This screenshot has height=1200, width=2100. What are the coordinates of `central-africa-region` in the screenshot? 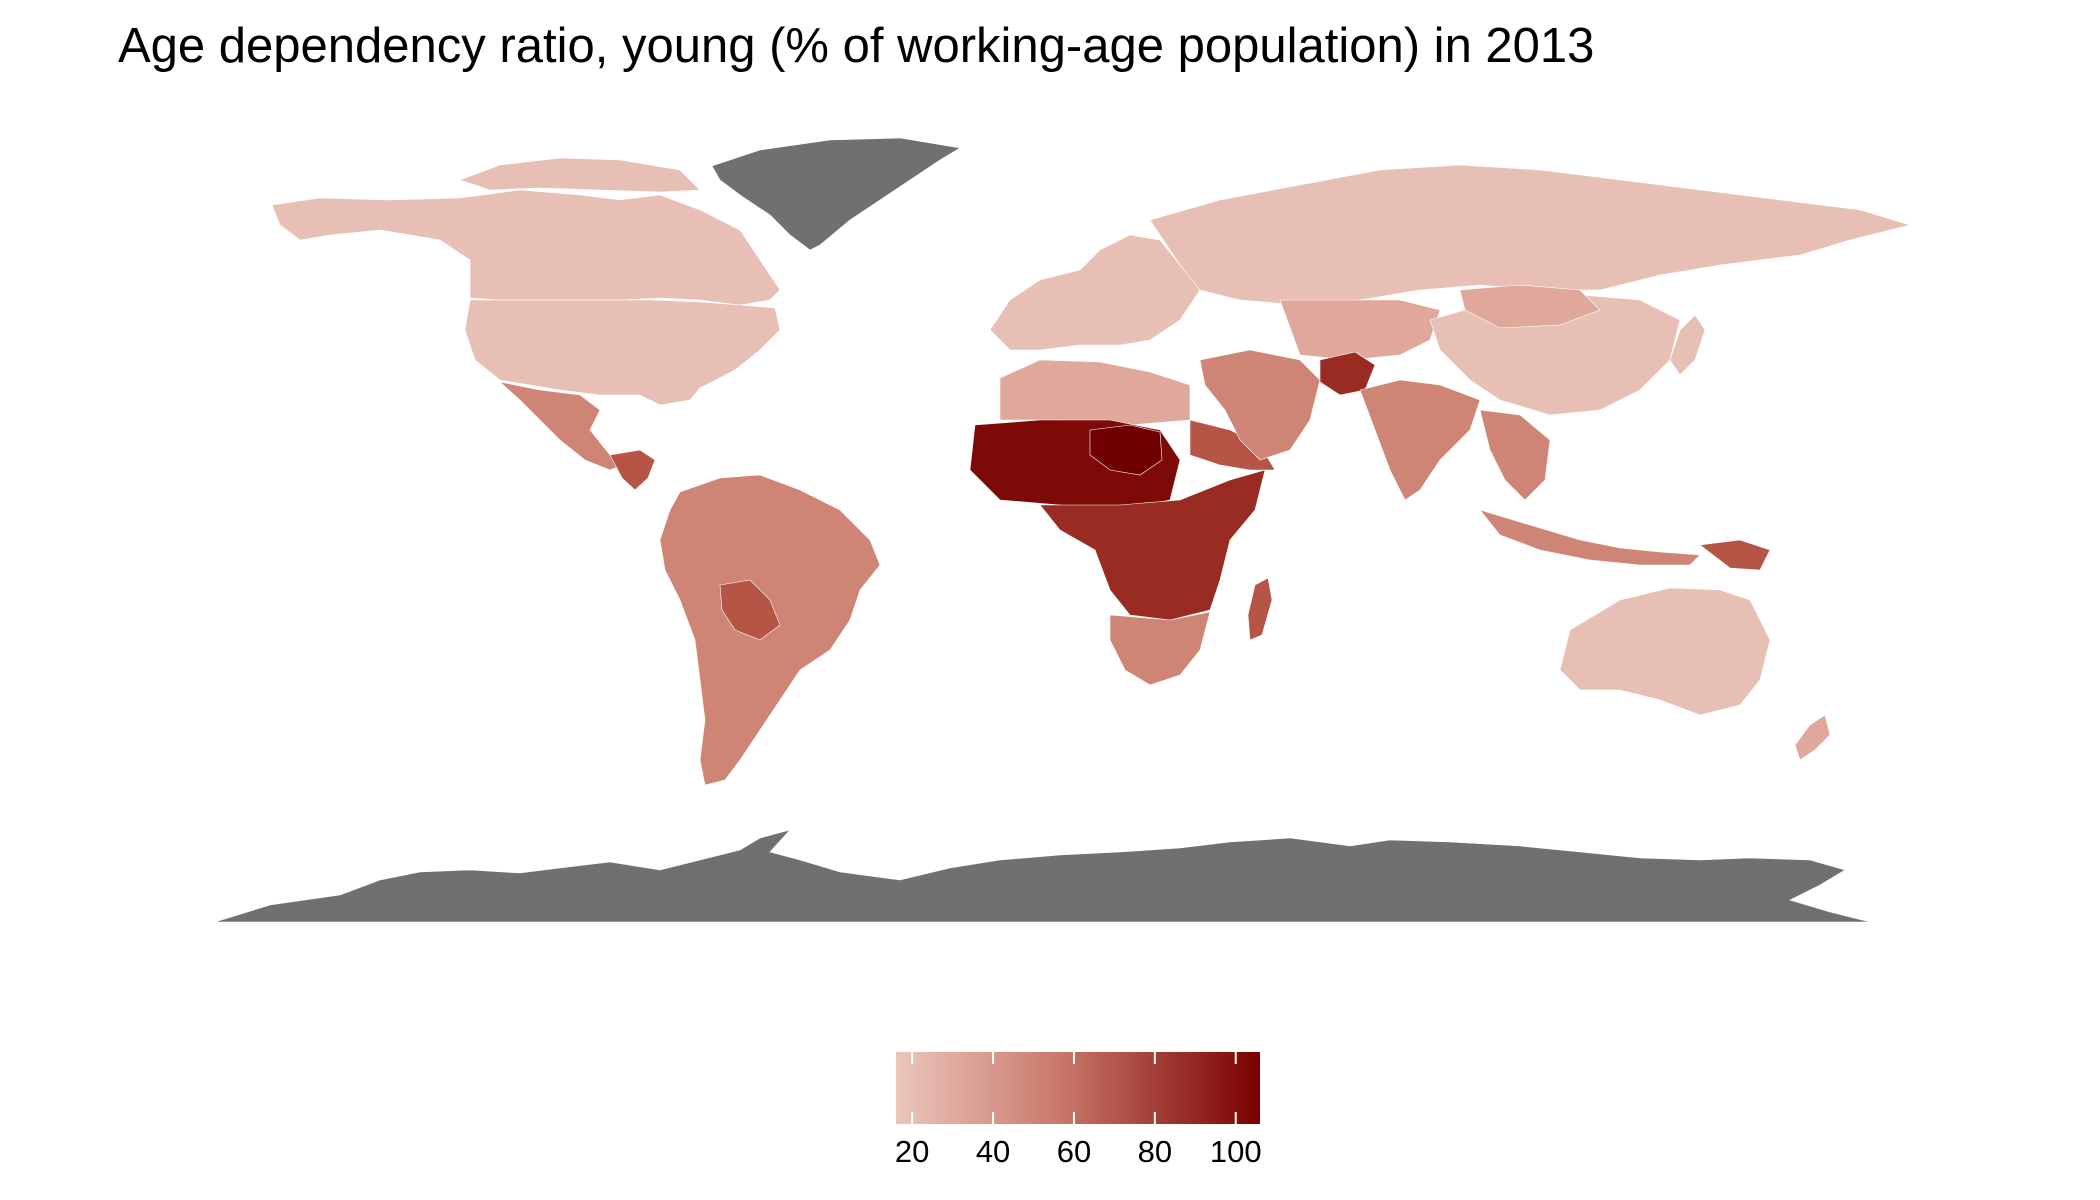 It's located at (1152, 545).